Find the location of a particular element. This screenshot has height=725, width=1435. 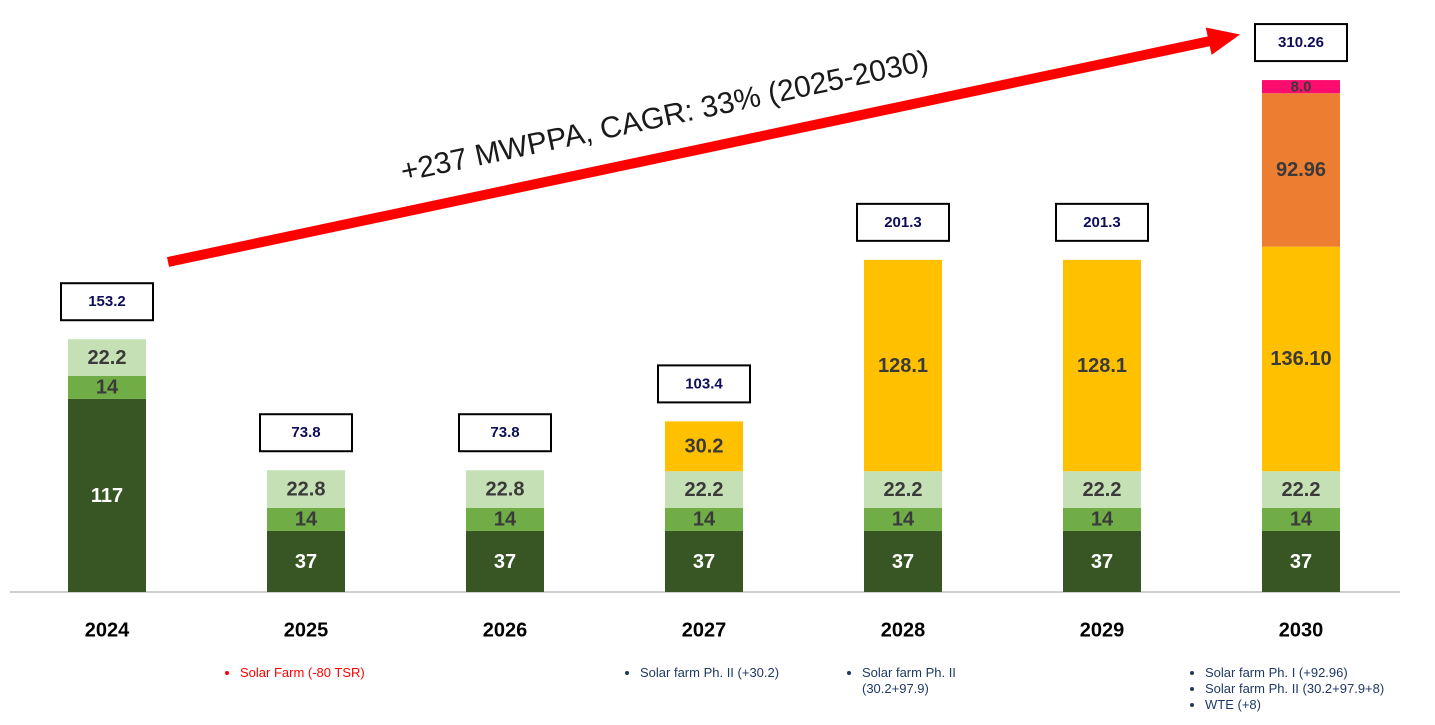

note: Solar farm Ph. II (+30.2) is located at coordinates (710, 673).